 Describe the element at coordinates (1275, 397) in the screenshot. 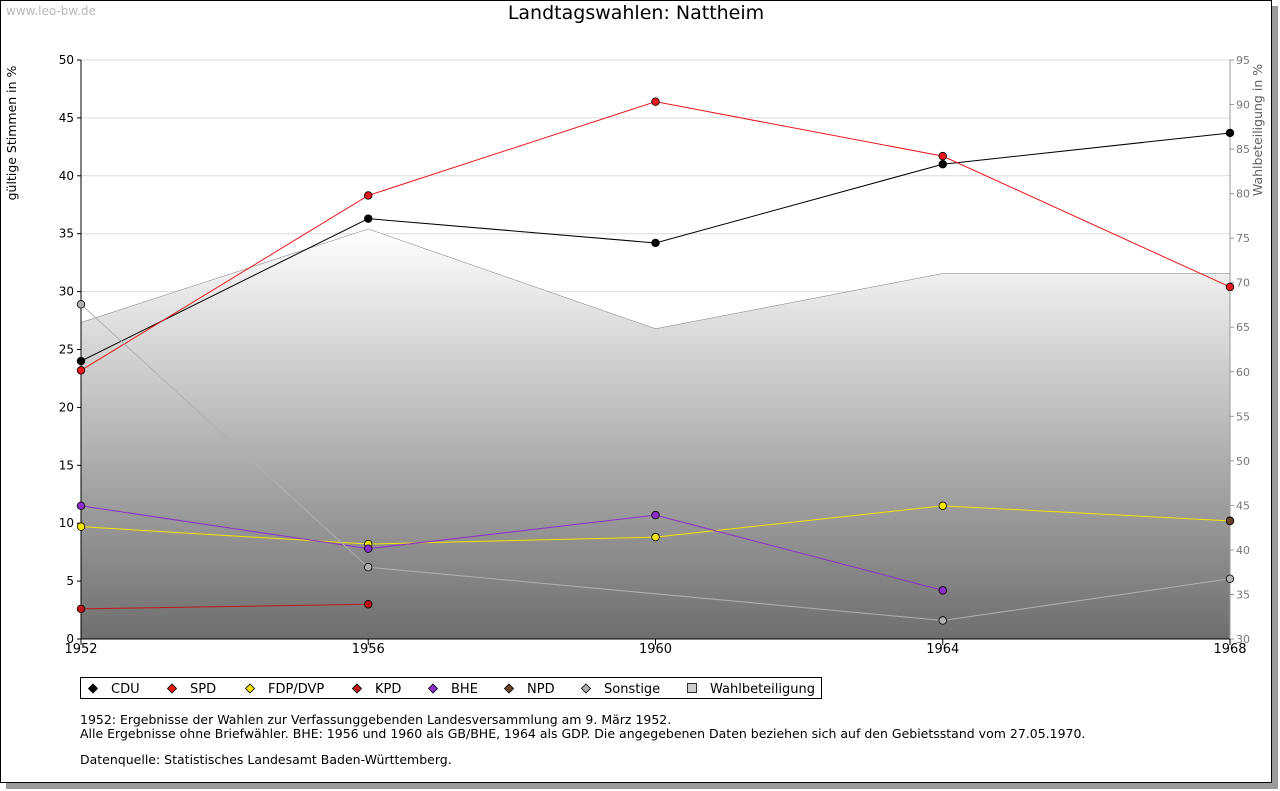

I see `frame-shadow-right` at that location.